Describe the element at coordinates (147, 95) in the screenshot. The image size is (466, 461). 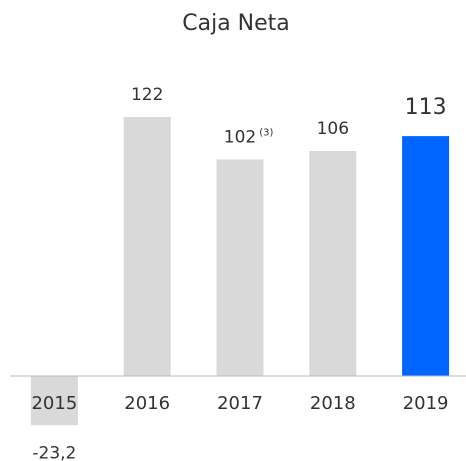
I see `value-label: 122` at that location.